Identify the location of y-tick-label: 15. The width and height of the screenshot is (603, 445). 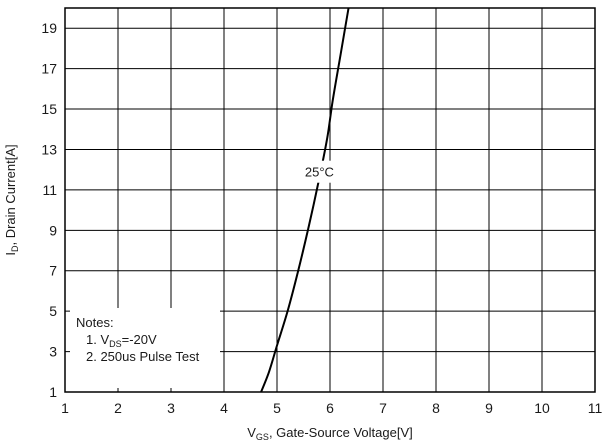
(49, 109).